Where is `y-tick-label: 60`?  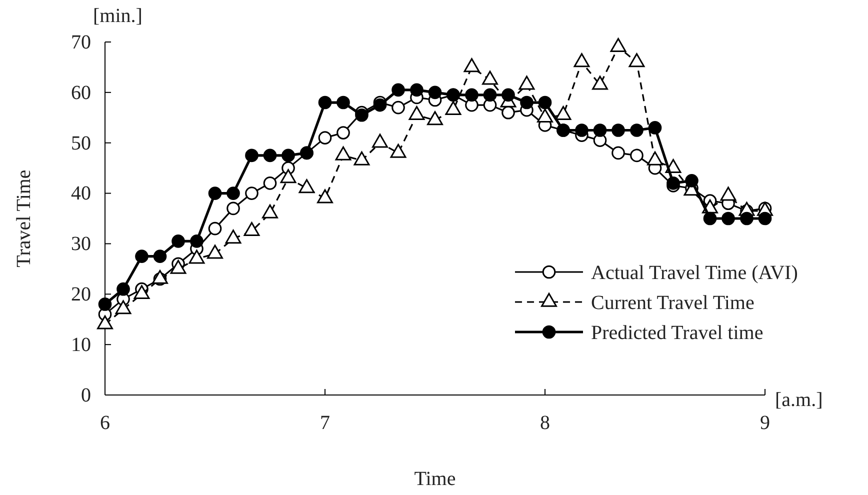 y-tick-label: 60 is located at coordinates (81, 93).